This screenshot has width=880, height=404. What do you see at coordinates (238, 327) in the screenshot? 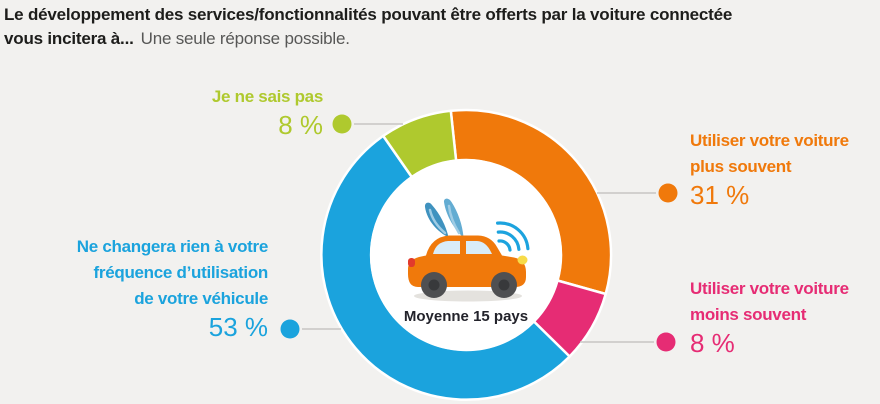
I see `callout-value: 53 %` at bounding box center [238, 327].